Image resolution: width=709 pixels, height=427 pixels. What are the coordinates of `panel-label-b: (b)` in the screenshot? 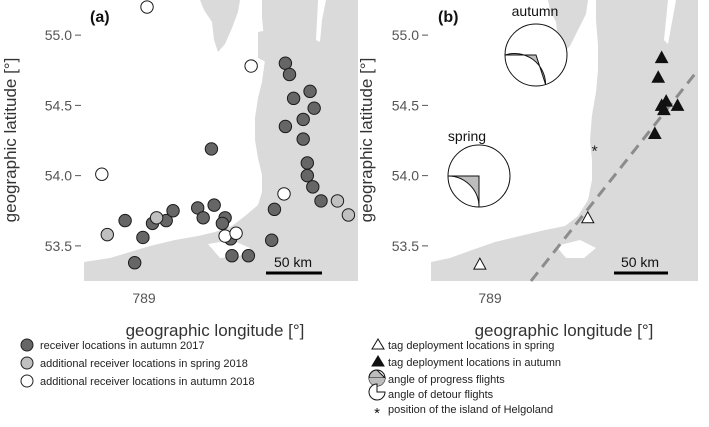 It's located at (448, 17).